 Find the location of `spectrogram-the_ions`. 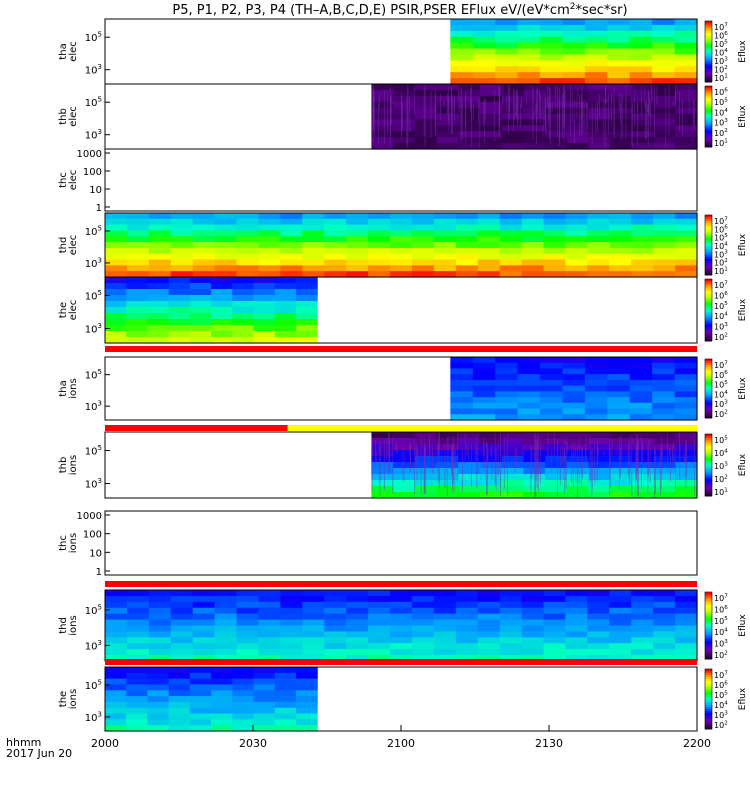

spectrogram-the_ions is located at coordinates (211, 699).